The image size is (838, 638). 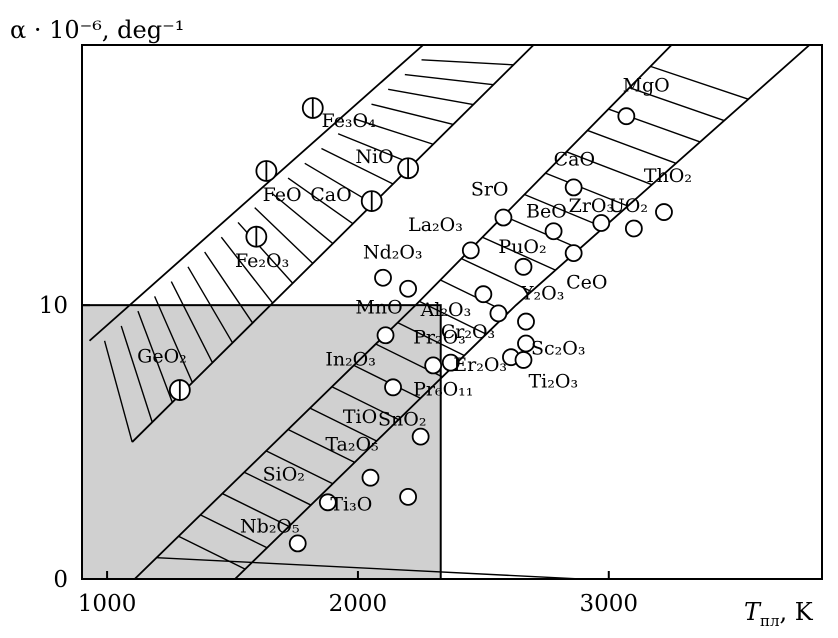 What do you see at coordinates (522, 247) in the screenshot?
I see `point-label: PuO₂` at bounding box center [522, 247].